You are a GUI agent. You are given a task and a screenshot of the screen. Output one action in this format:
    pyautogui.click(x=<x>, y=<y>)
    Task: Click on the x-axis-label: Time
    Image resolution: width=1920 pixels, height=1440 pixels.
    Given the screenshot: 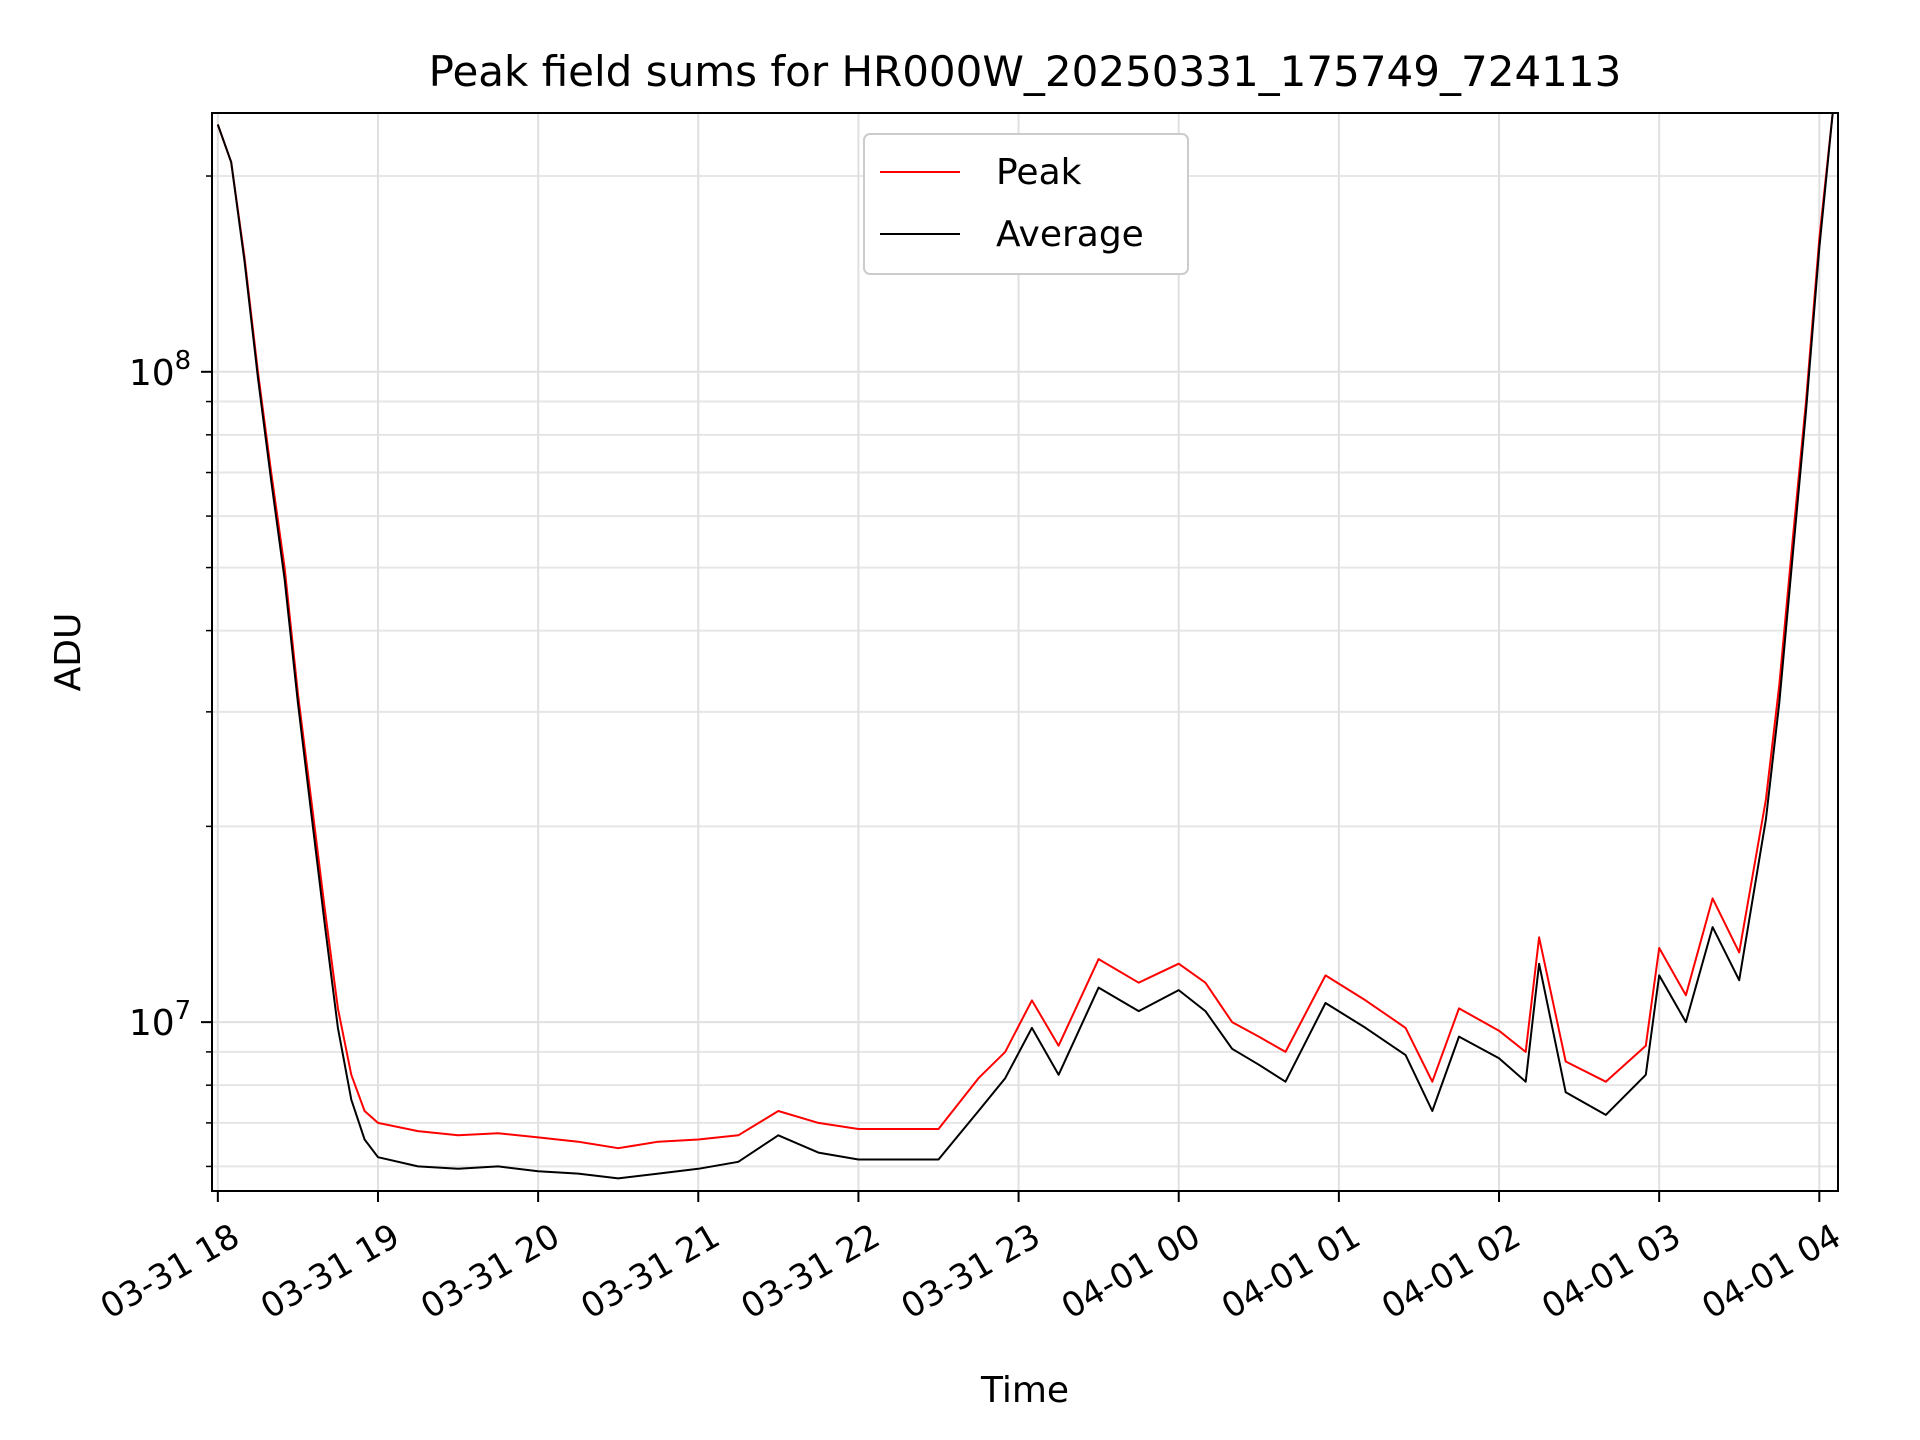 What is the action you would take?
    pyautogui.click(x=1024, y=1390)
    